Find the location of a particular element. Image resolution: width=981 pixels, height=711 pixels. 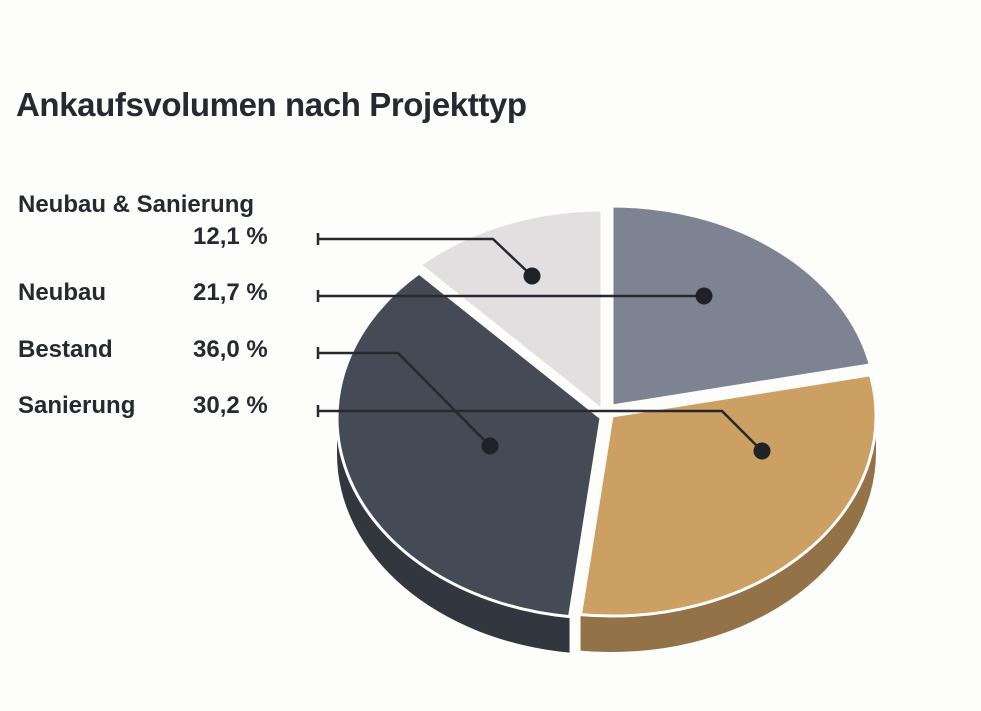

leader-line-neubau-sanierung is located at coordinates (425, 257).